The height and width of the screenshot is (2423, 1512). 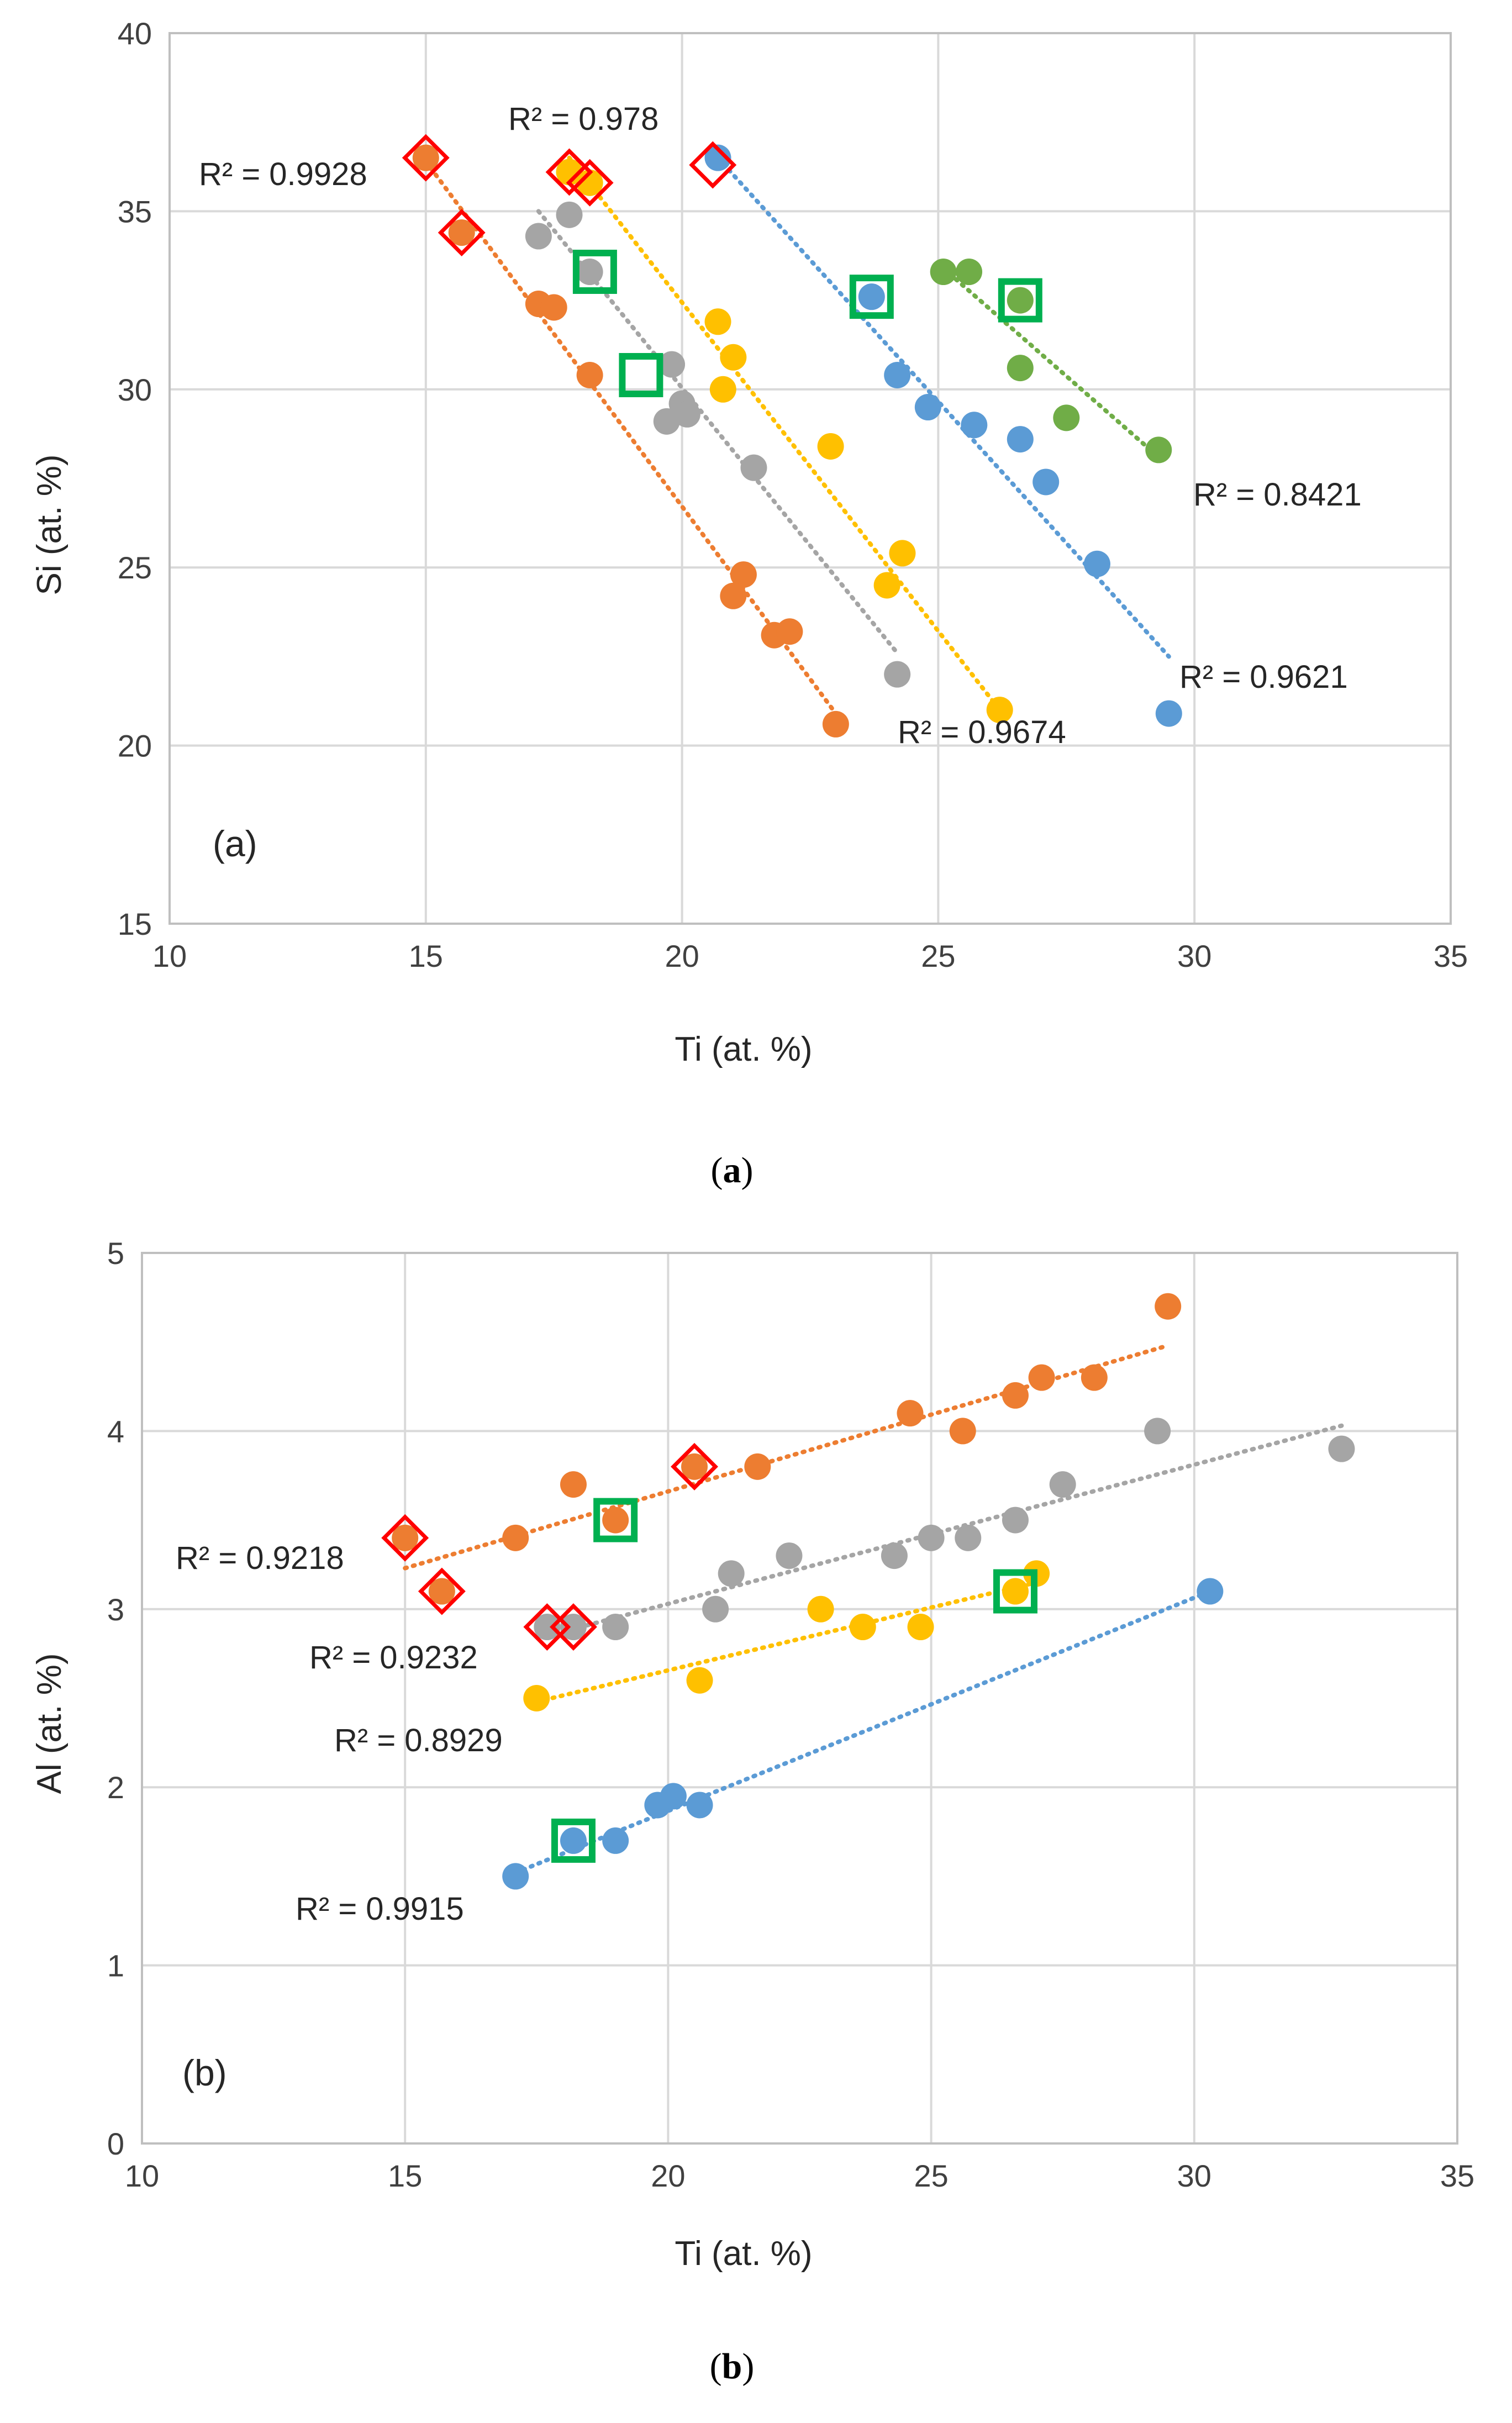 What do you see at coordinates (135, 33) in the screenshot?
I see `chart-a-y-tick-label: 40` at bounding box center [135, 33].